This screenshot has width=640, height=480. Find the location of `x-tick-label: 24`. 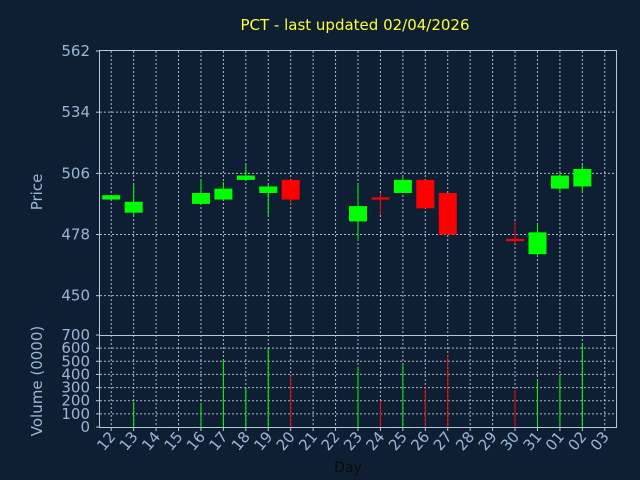

x-tick-label: 24 is located at coordinates (375, 441).